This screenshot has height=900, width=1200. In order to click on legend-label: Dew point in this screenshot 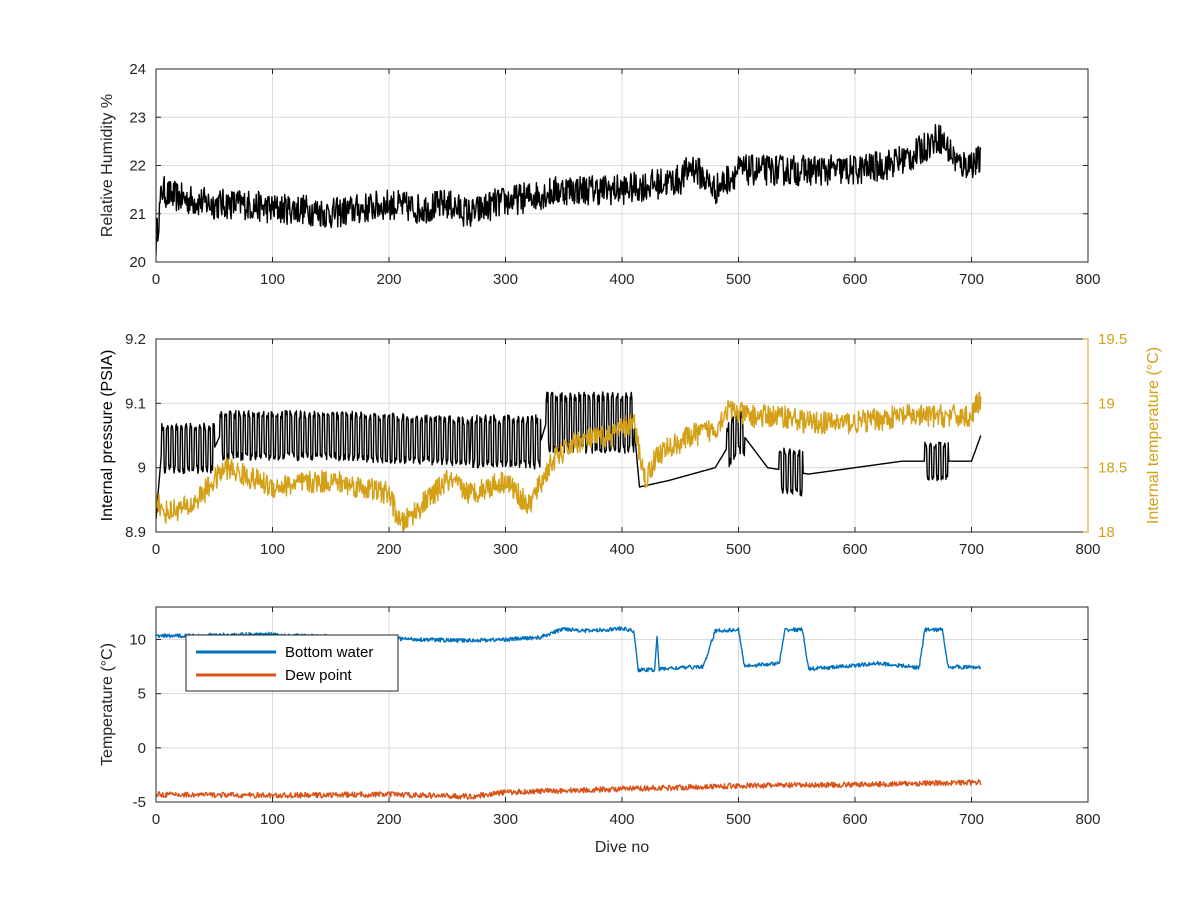, I will do `click(319, 675)`.